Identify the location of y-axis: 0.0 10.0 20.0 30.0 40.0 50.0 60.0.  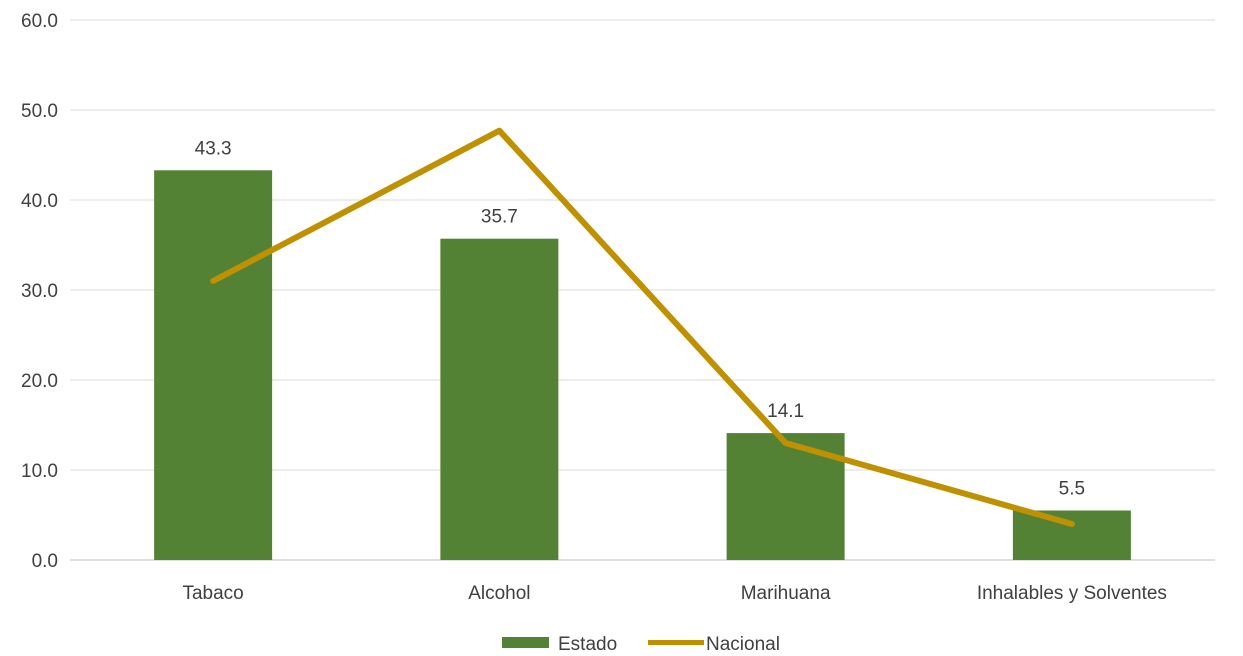
(39, 291).